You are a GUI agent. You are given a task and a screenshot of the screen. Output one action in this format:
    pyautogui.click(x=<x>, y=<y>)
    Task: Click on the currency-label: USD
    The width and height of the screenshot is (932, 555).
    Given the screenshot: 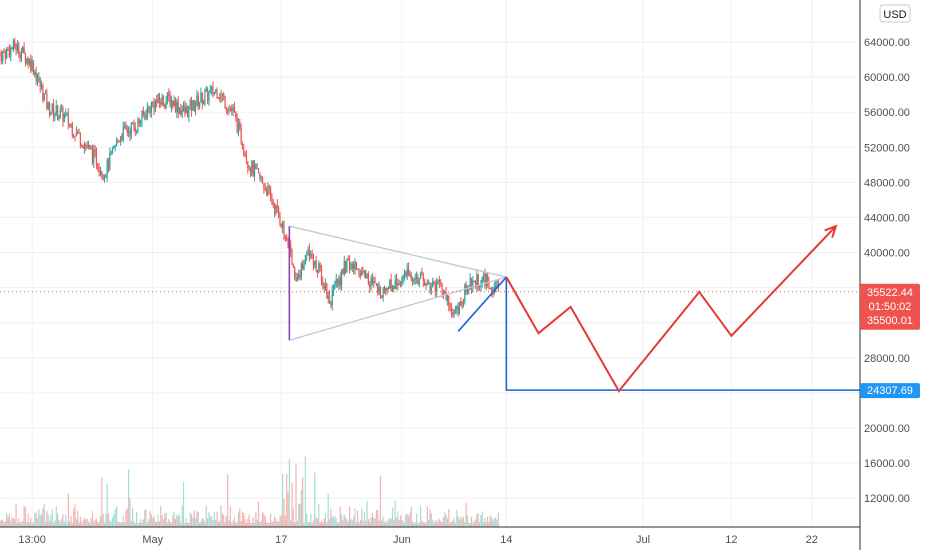 What is the action you would take?
    pyautogui.click(x=895, y=13)
    